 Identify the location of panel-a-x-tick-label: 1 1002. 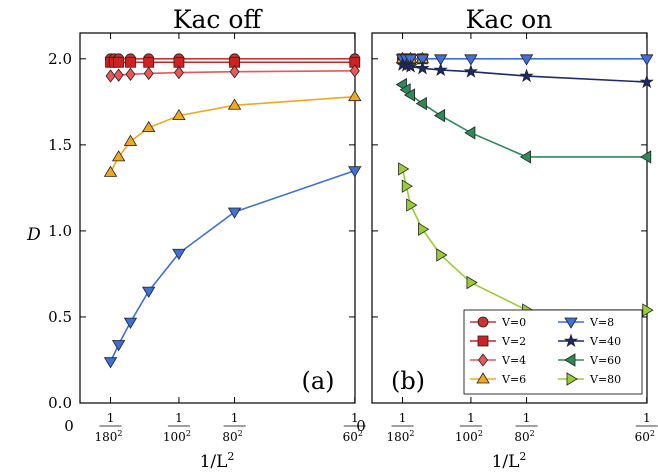
(177, 427).